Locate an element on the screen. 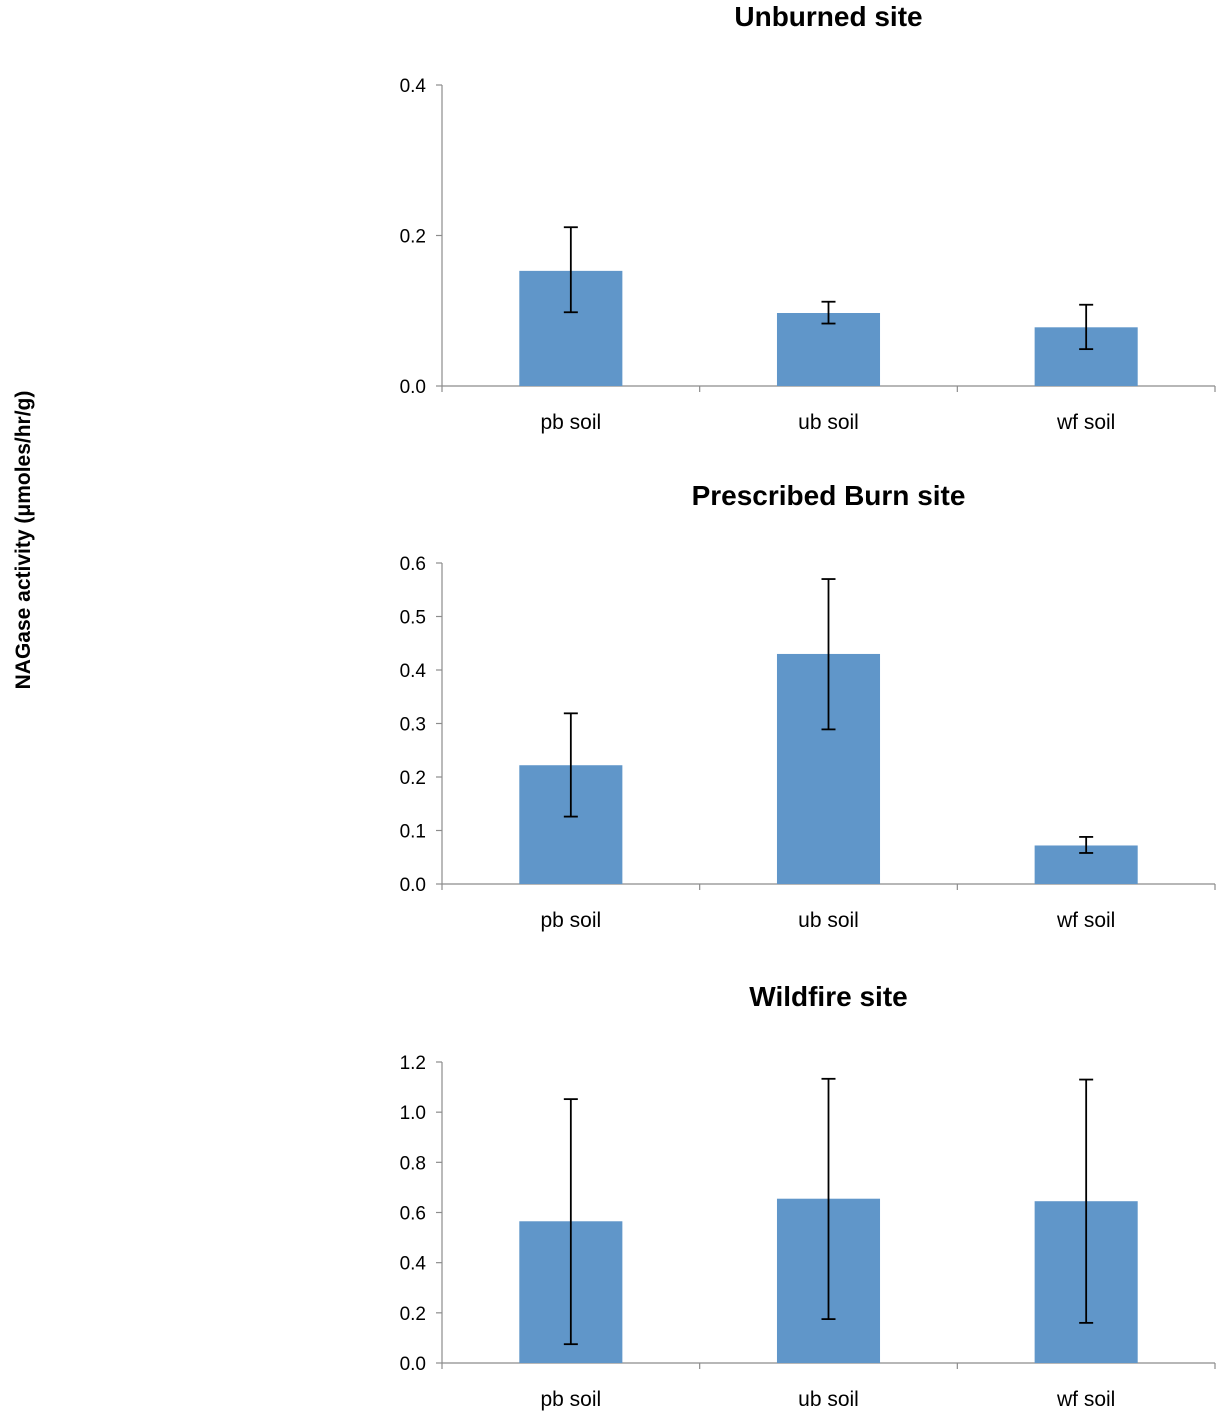 The height and width of the screenshot is (1414, 1217). chart-title: Wildfire site is located at coordinates (828, 996).